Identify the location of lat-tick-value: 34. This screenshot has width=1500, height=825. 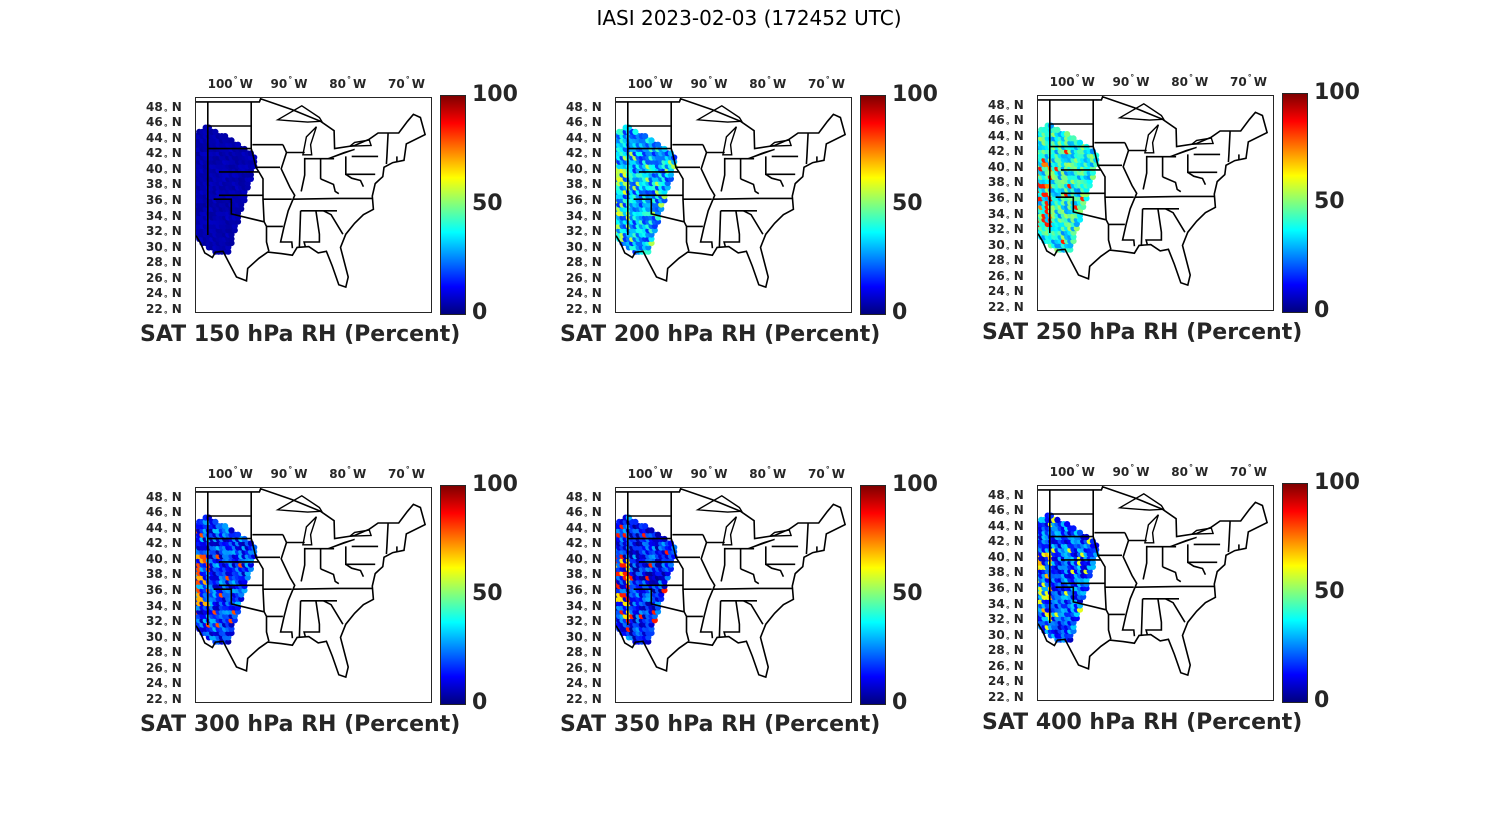
(996, 603).